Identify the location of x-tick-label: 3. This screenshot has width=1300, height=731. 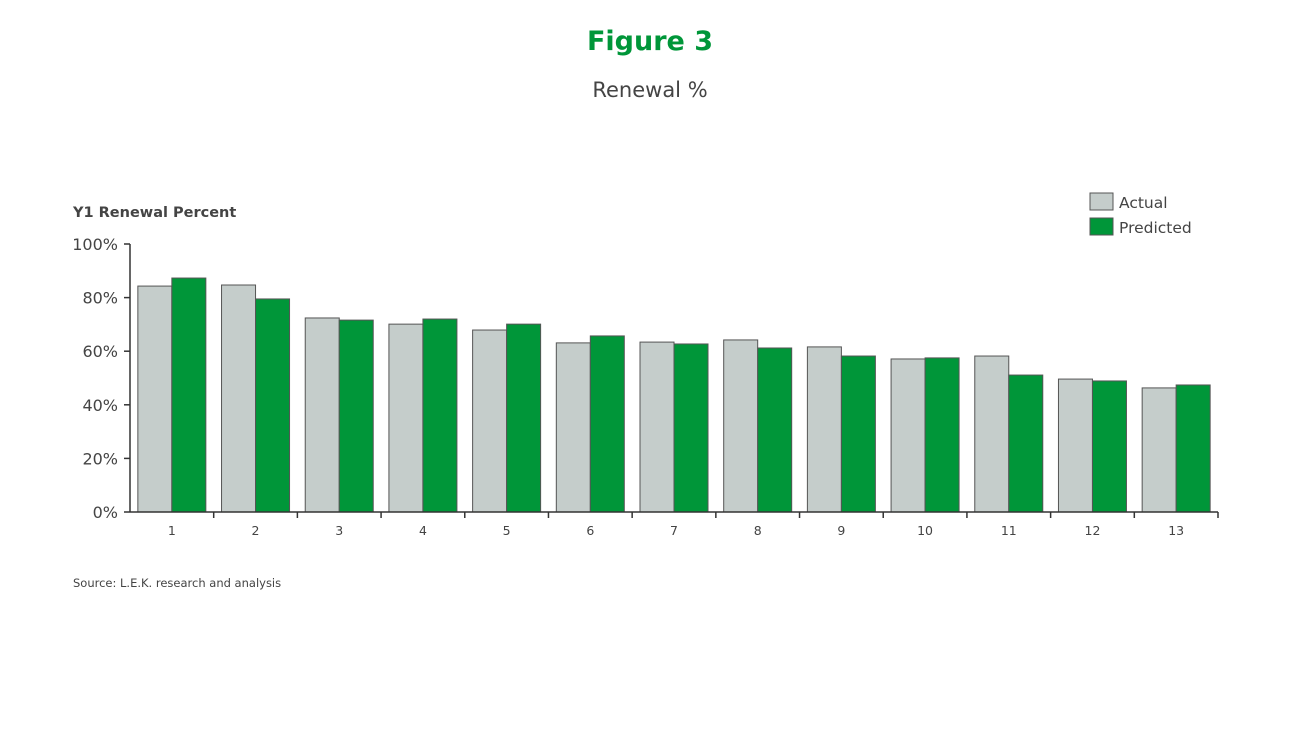
(339, 530).